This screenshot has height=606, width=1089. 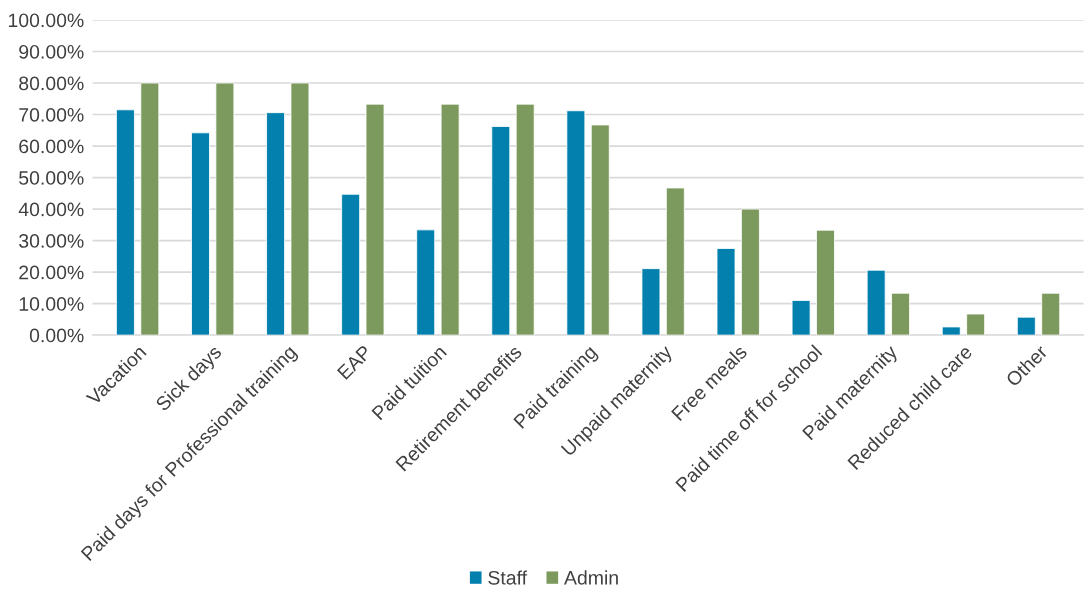 What do you see at coordinates (51, 209) in the screenshot?
I see `y-tick-label: 40.00%` at bounding box center [51, 209].